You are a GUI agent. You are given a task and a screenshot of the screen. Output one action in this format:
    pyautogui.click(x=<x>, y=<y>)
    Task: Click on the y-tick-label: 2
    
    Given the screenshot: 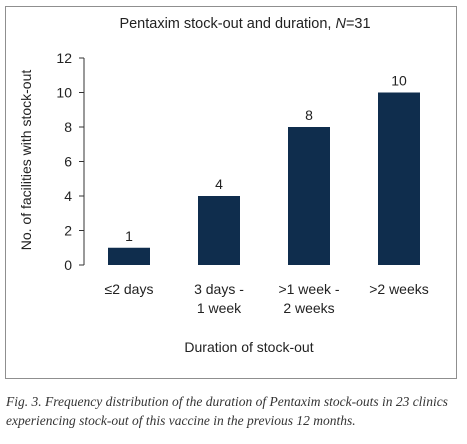 What is the action you would take?
    pyautogui.click(x=68, y=231)
    